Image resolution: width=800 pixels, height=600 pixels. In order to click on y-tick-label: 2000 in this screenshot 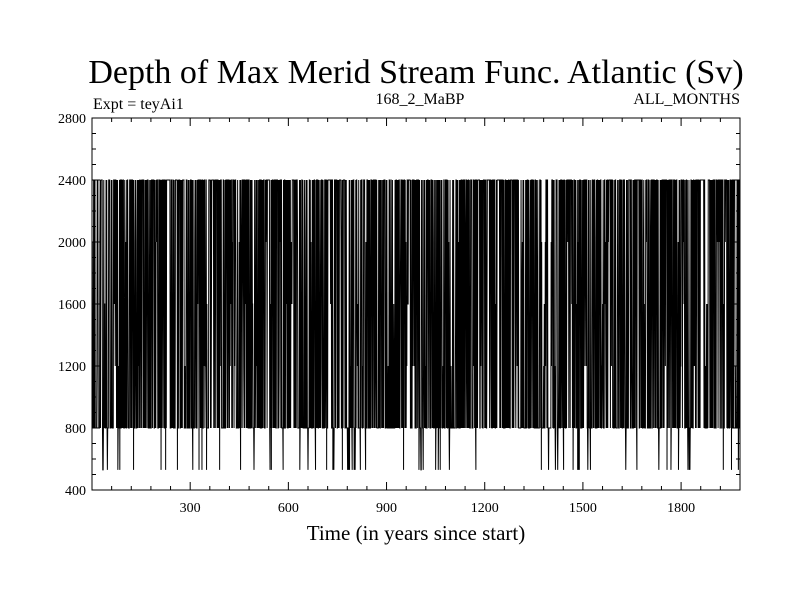, I will do `click(72, 243)`.